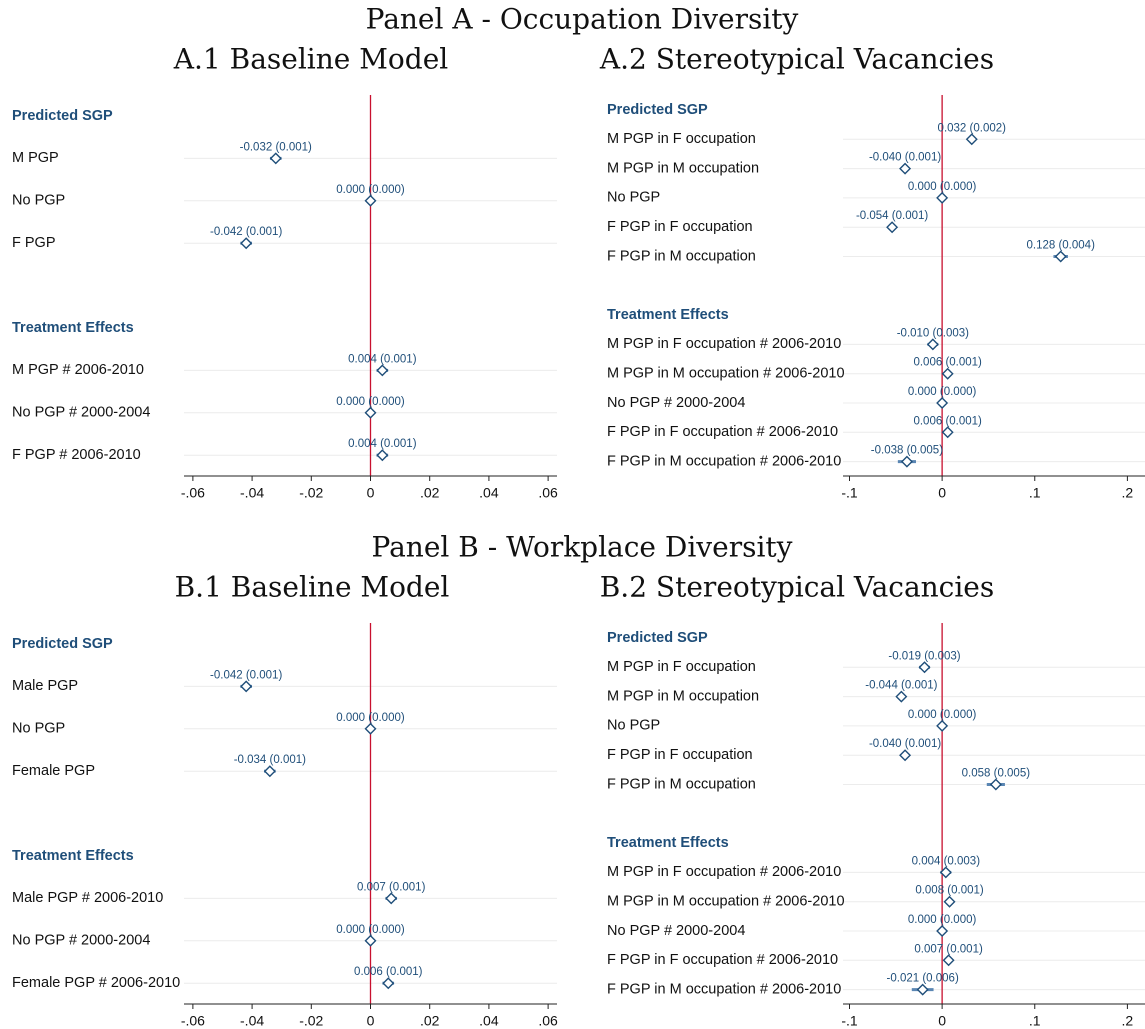 The height and width of the screenshot is (1029, 1145). What do you see at coordinates (901, 686) in the screenshot?
I see `value-label: -0.044 (0.001)` at bounding box center [901, 686].